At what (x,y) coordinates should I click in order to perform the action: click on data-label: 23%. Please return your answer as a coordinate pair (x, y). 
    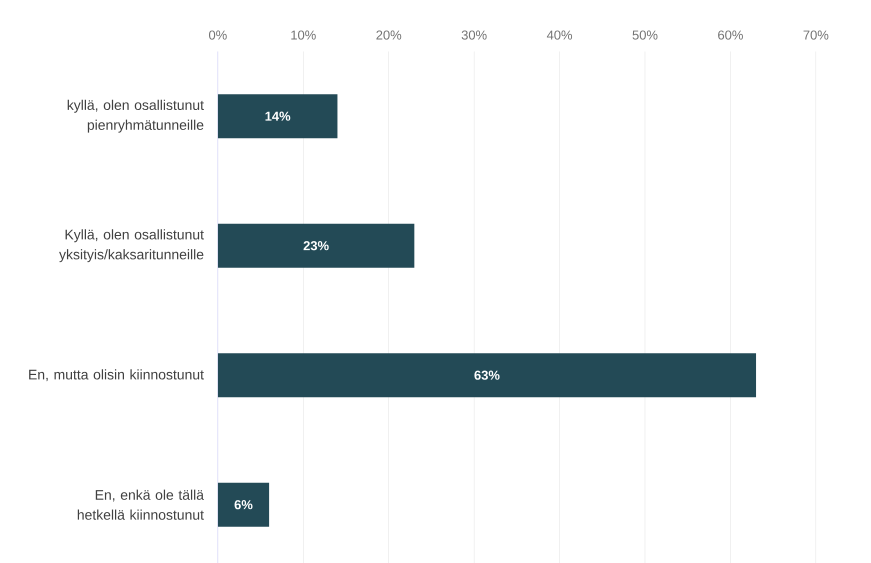
    Looking at the image, I should click on (316, 245).